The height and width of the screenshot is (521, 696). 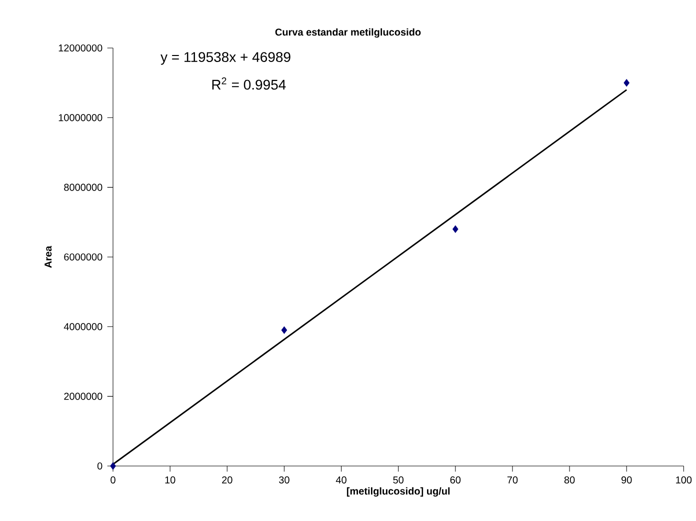 I want to click on x-tick-label: 40, so click(x=341, y=480).